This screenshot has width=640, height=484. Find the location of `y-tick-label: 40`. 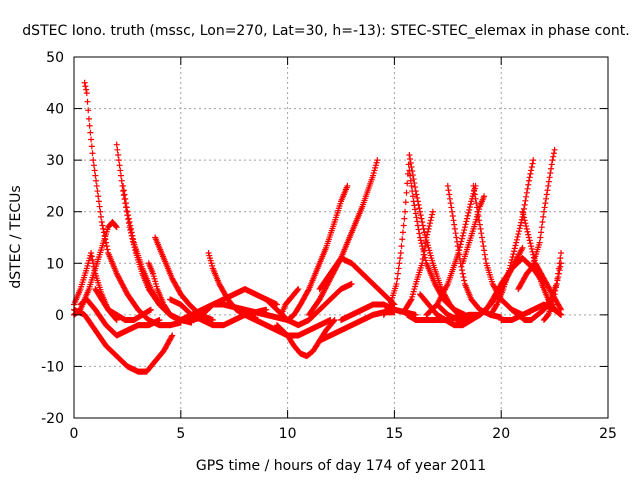

y-tick-label: 40 is located at coordinates (55, 110).